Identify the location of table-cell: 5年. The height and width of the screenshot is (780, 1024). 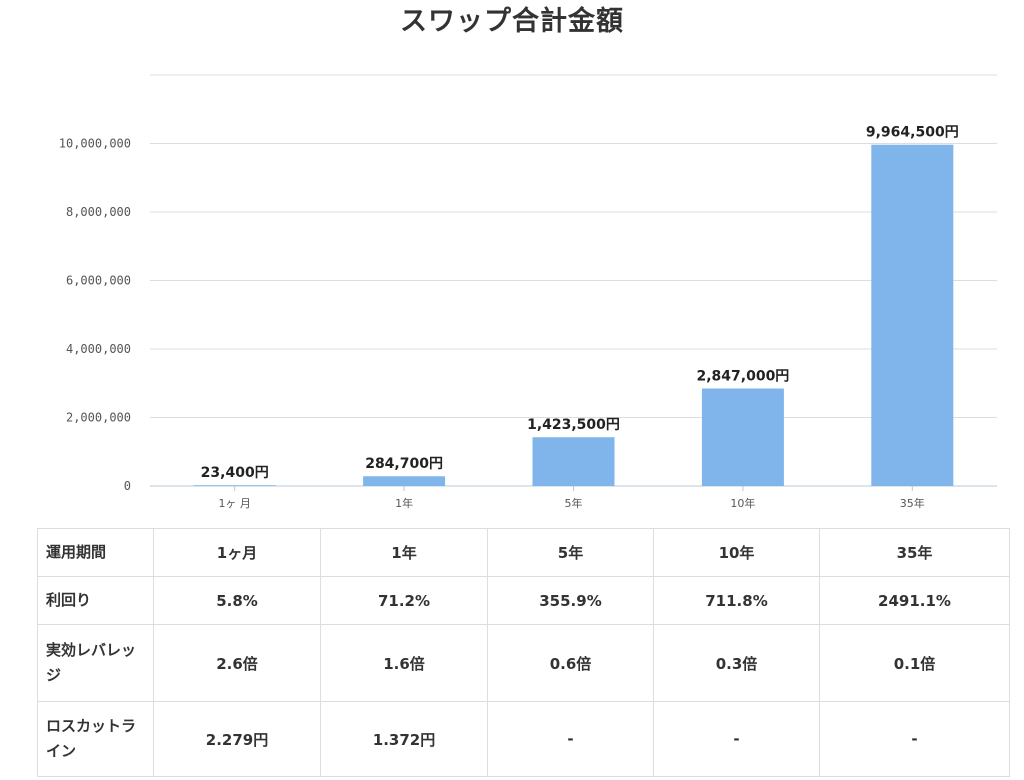
(570, 552).